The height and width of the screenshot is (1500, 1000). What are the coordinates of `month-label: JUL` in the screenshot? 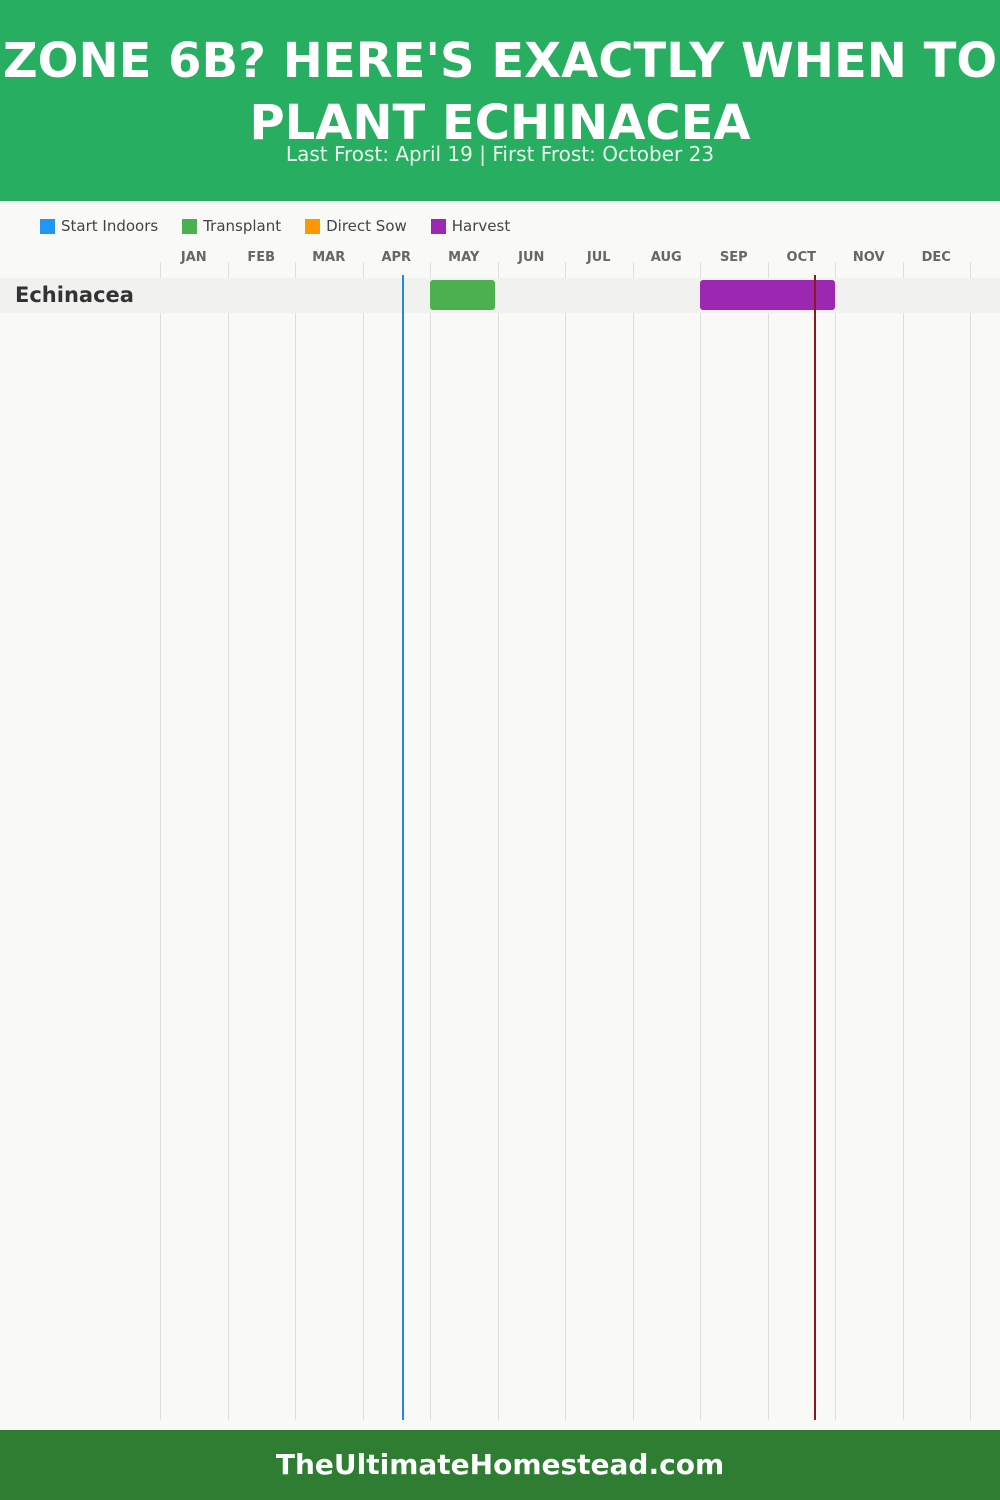 It's located at (598, 257).